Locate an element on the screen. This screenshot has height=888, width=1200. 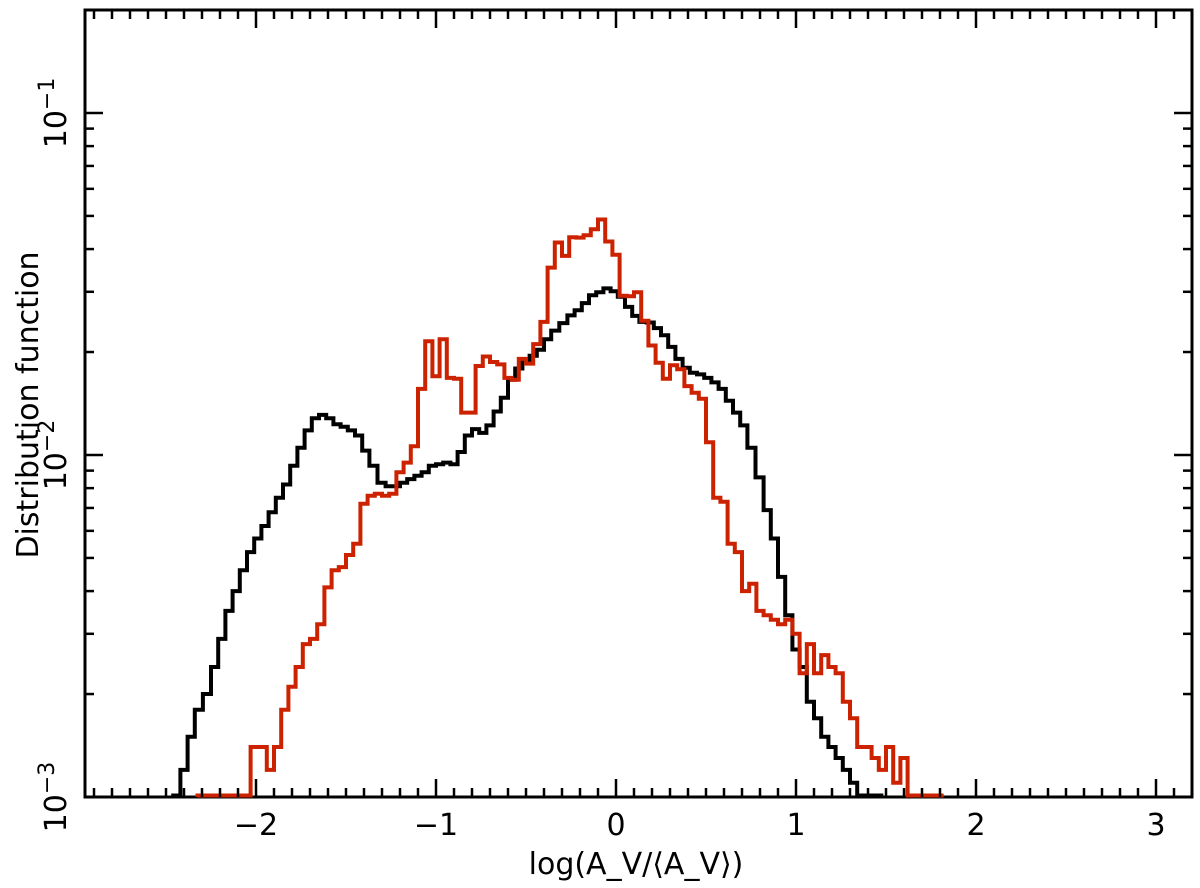
x-tick-label: 0 is located at coordinates (615, 825).